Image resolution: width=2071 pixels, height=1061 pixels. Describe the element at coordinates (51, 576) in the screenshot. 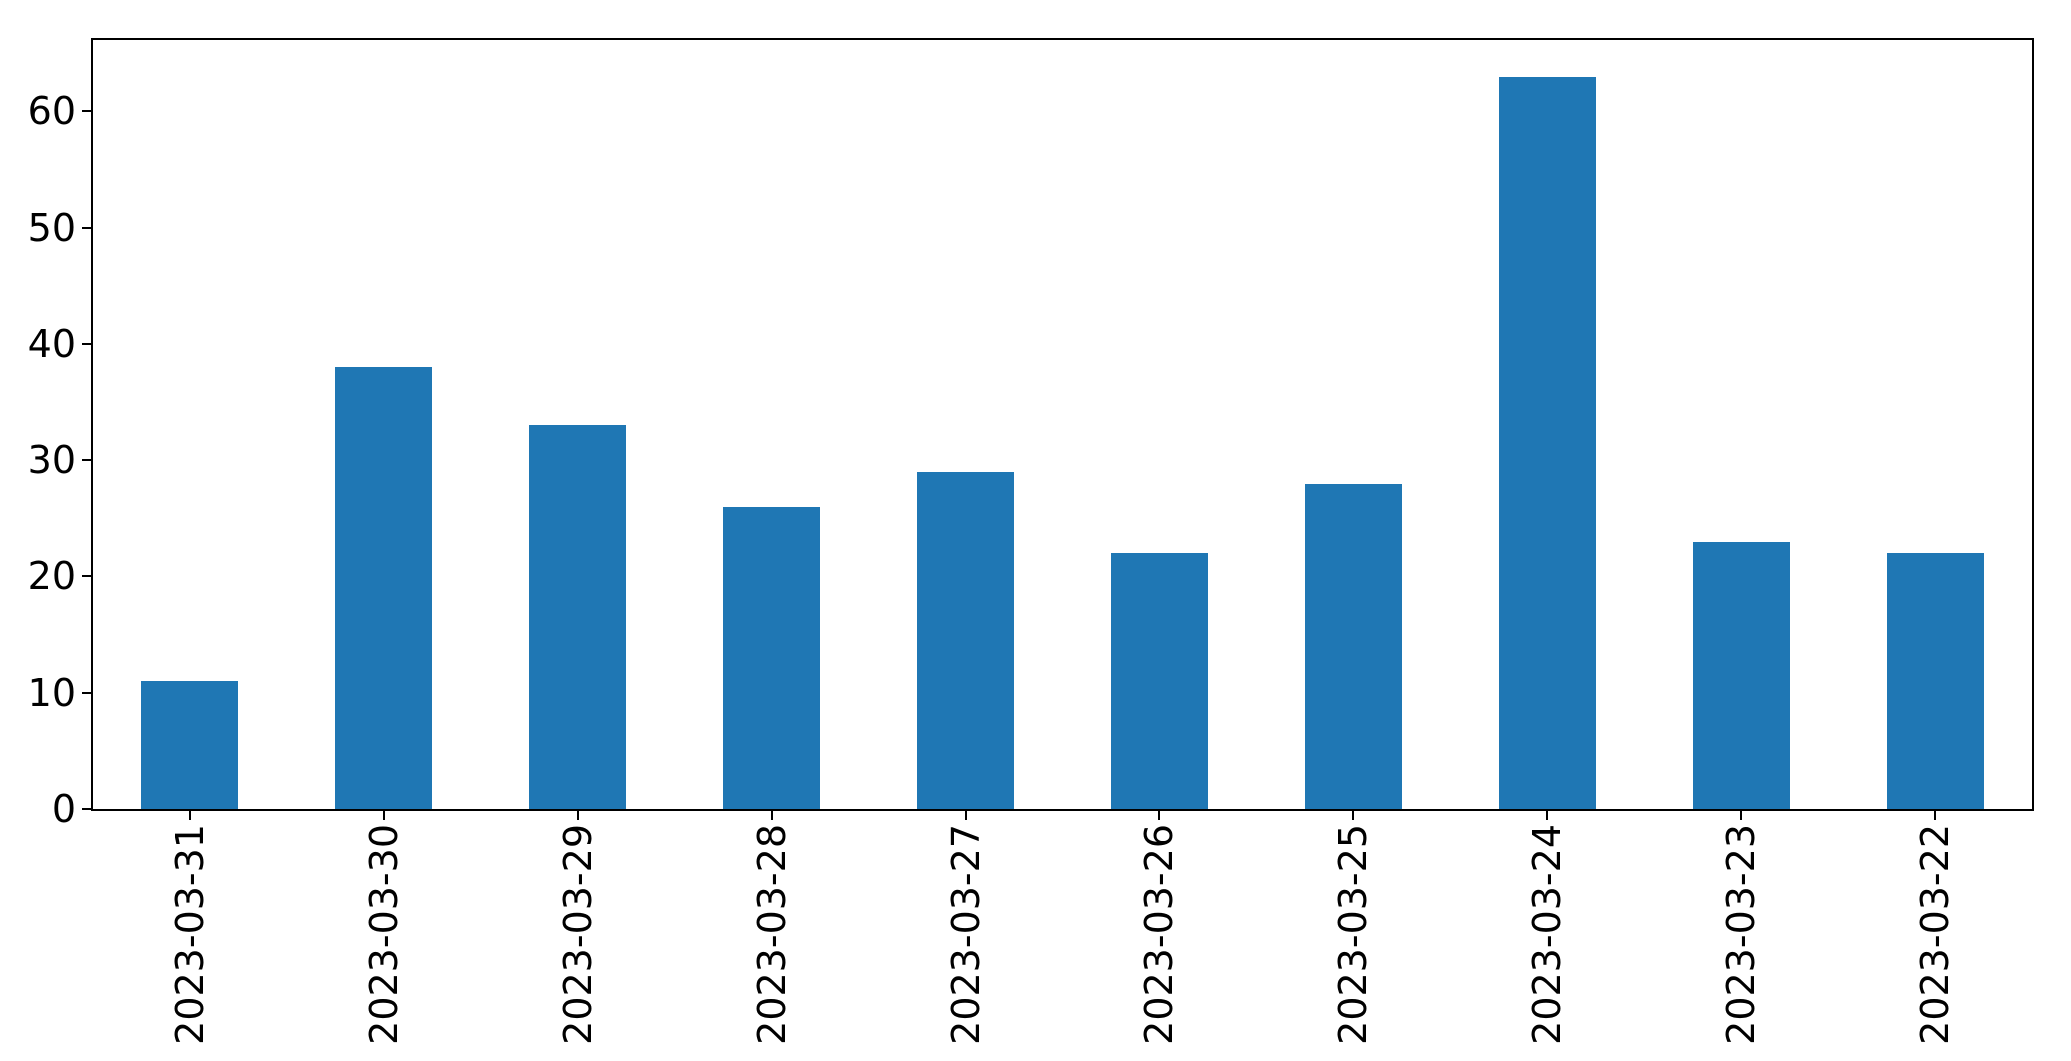

I see `y-tick-label: 20` at that location.